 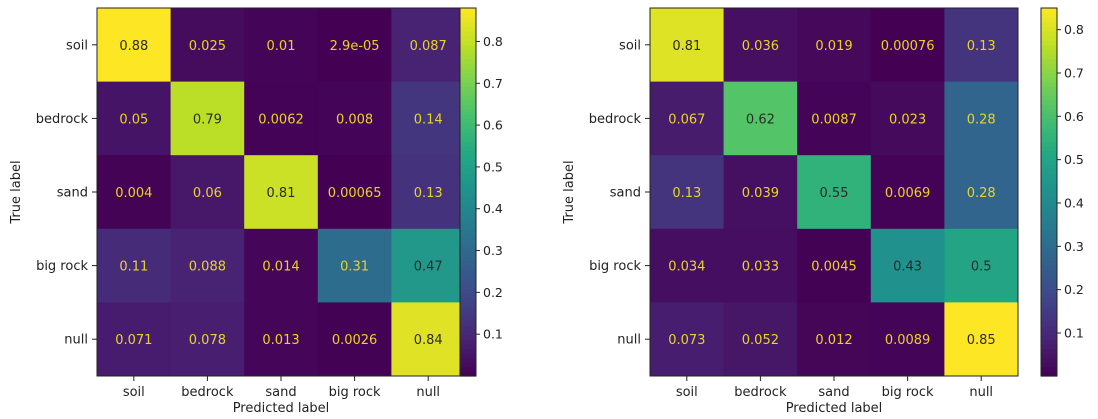 I want to click on colorbar-tick-label: 0.3, so click(x=1074, y=246).